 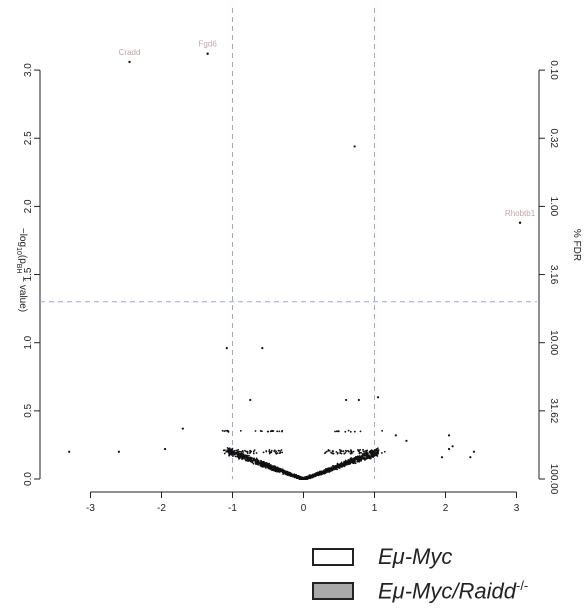 What do you see at coordinates (420, 591) in the screenshot?
I see `legend-item-emu-myc-raidd: Eμ-Myc/Raidd-/-` at bounding box center [420, 591].